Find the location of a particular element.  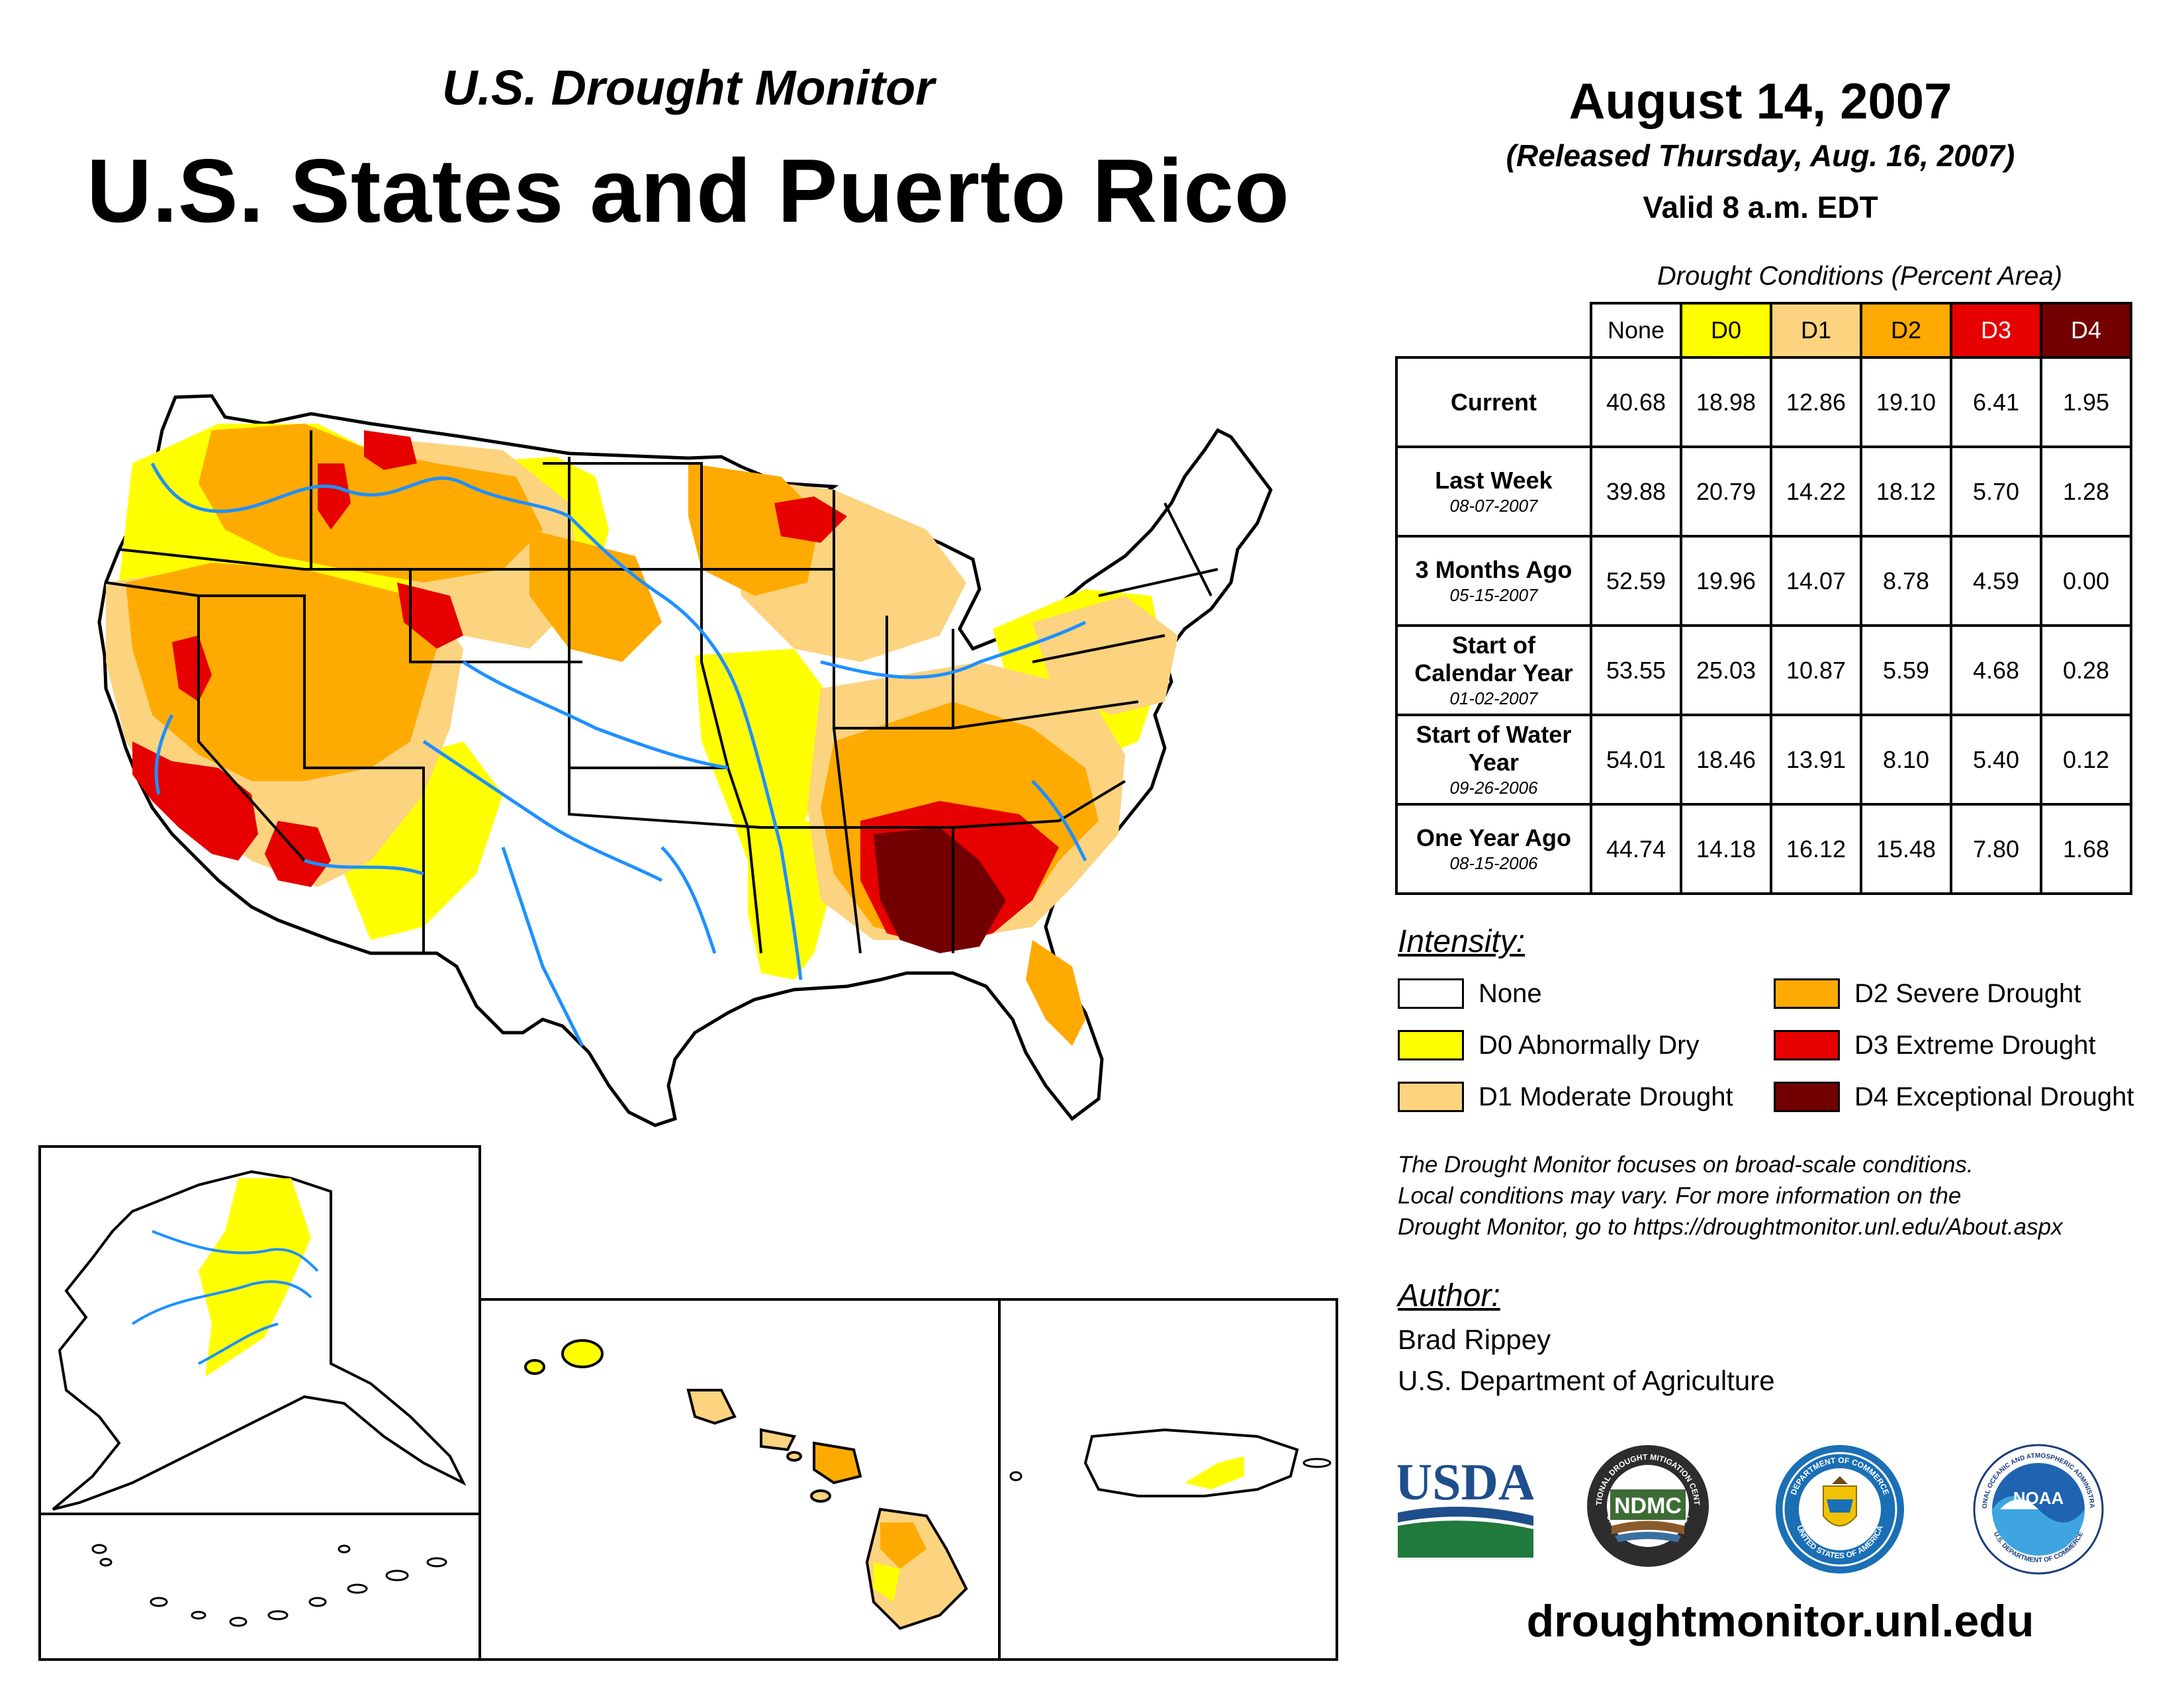

column-header: D1 is located at coordinates (1816, 330).